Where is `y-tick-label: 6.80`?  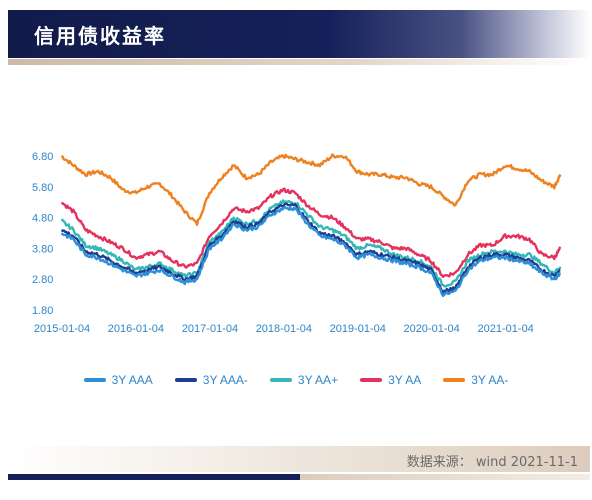 y-tick-label: 6.80 is located at coordinates (42, 157).